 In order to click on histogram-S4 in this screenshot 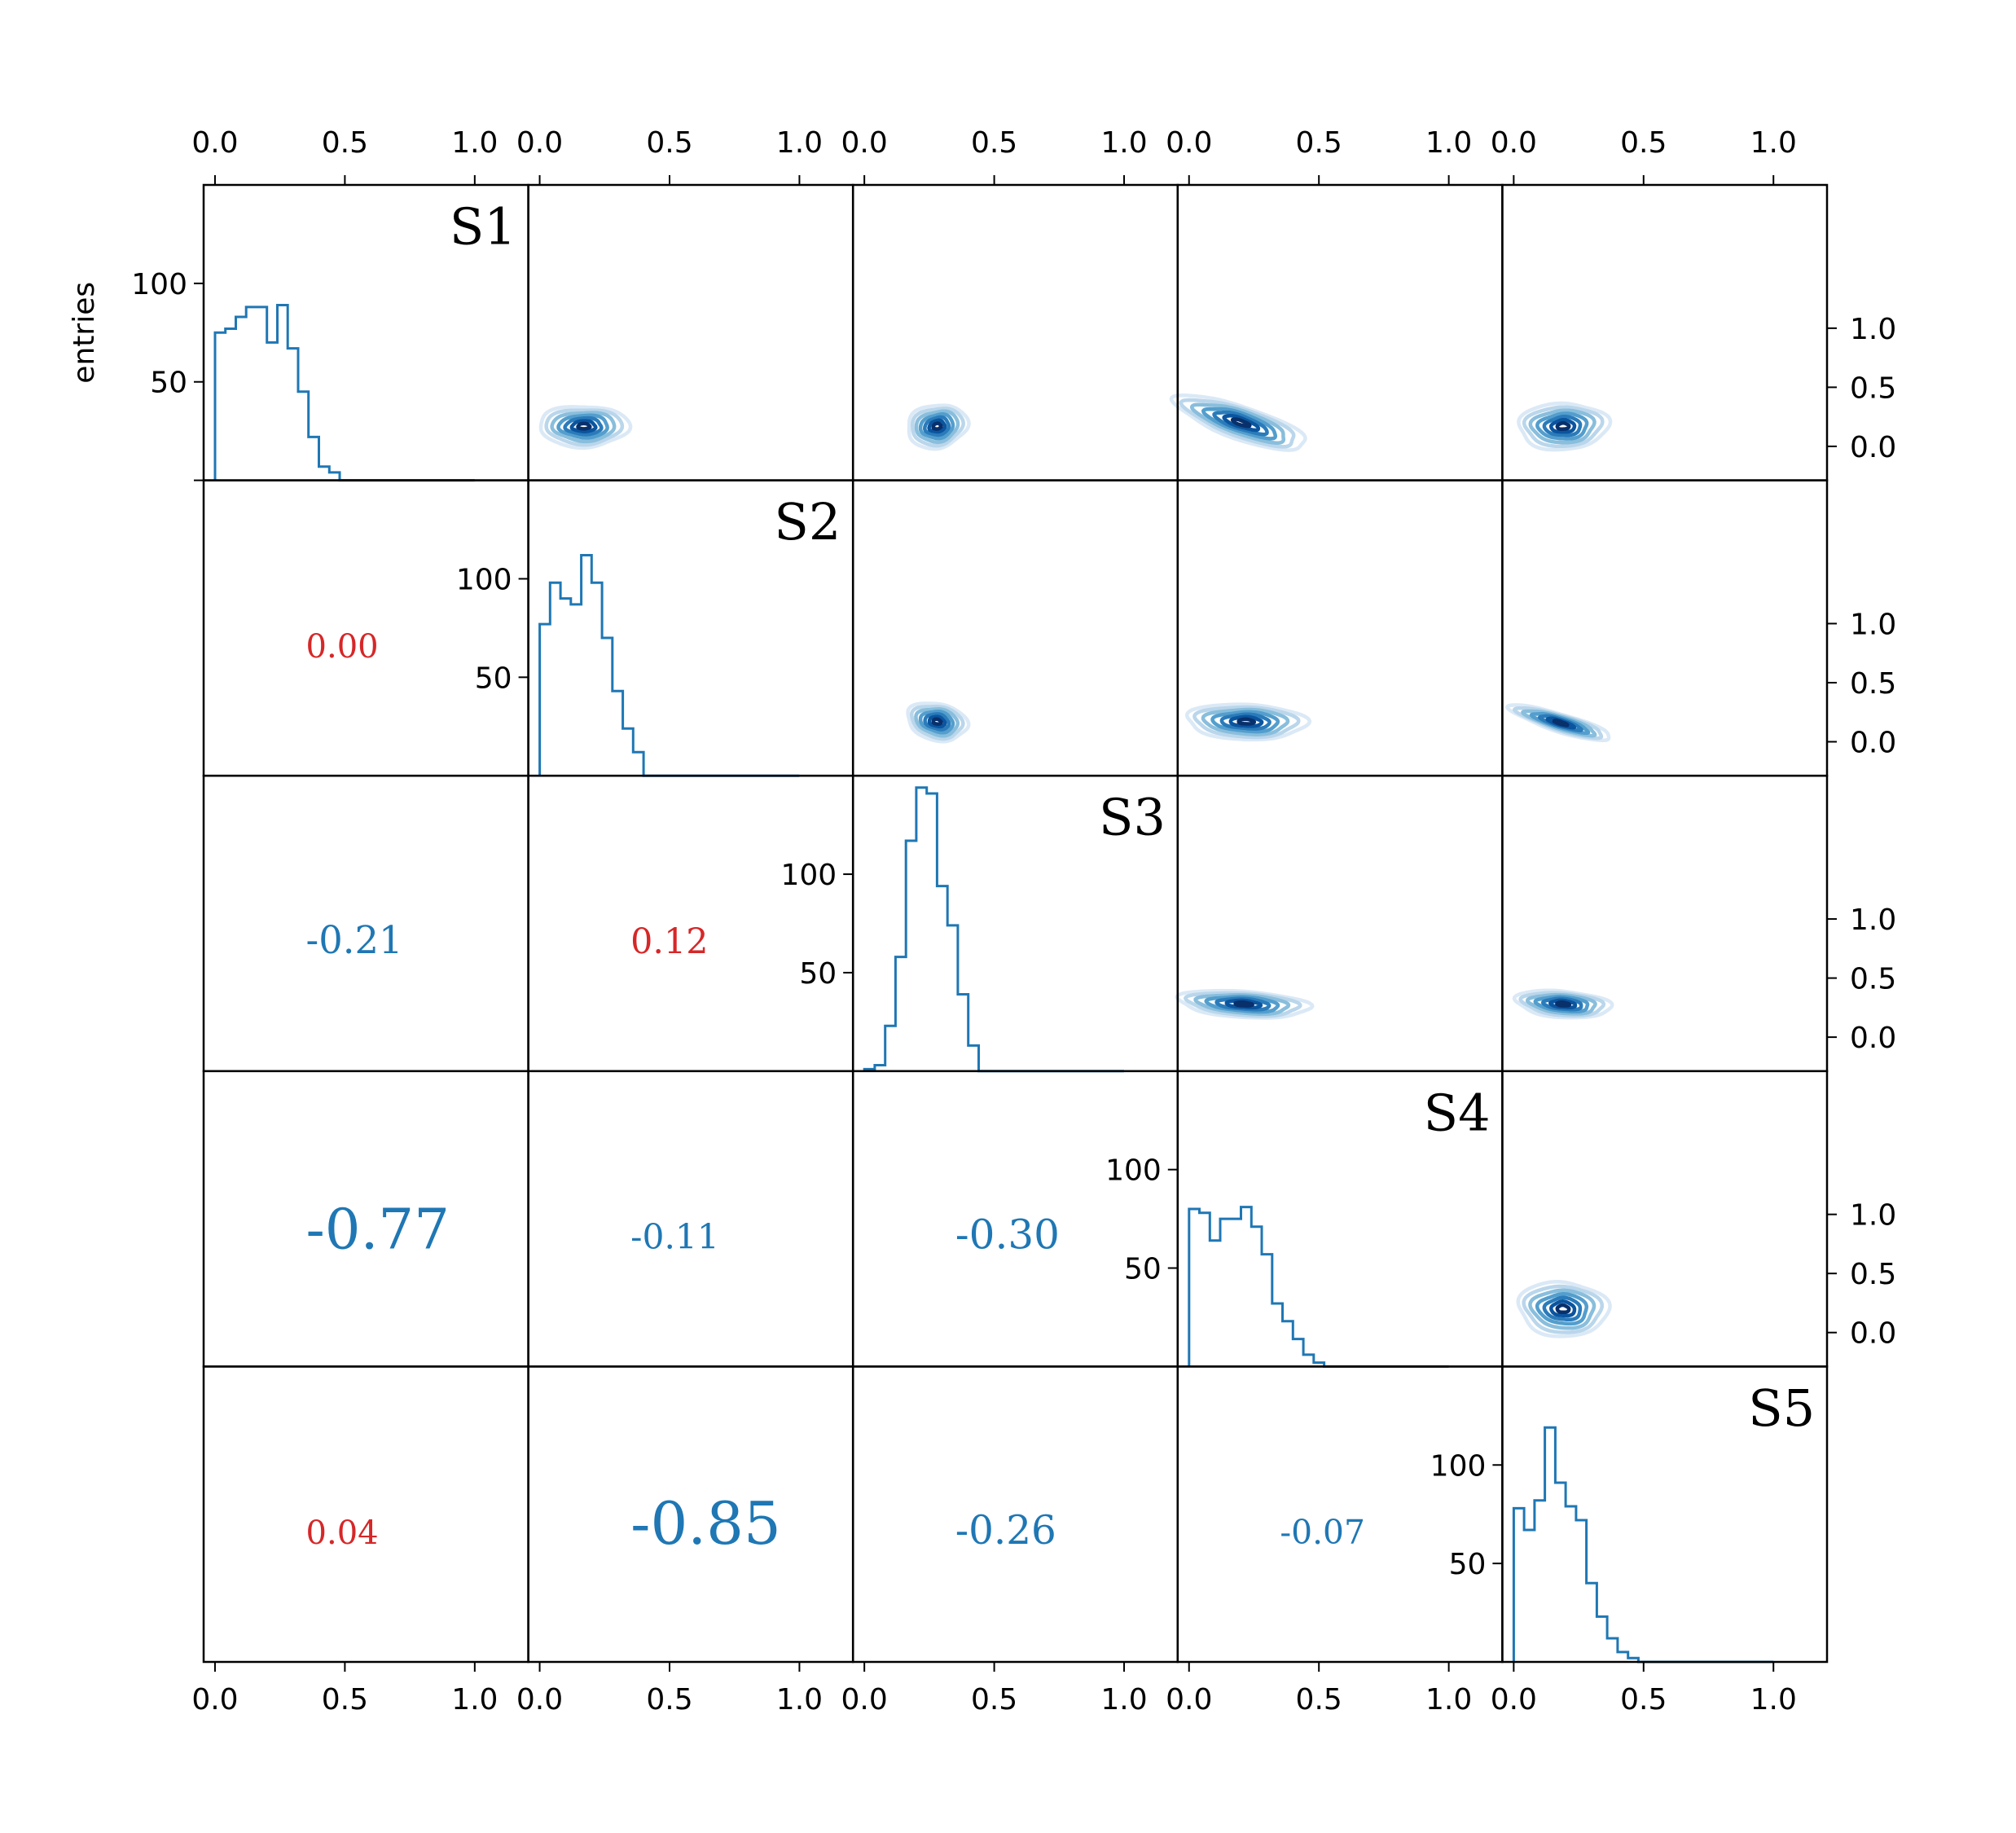, I will do `click(1318, 1287)`.